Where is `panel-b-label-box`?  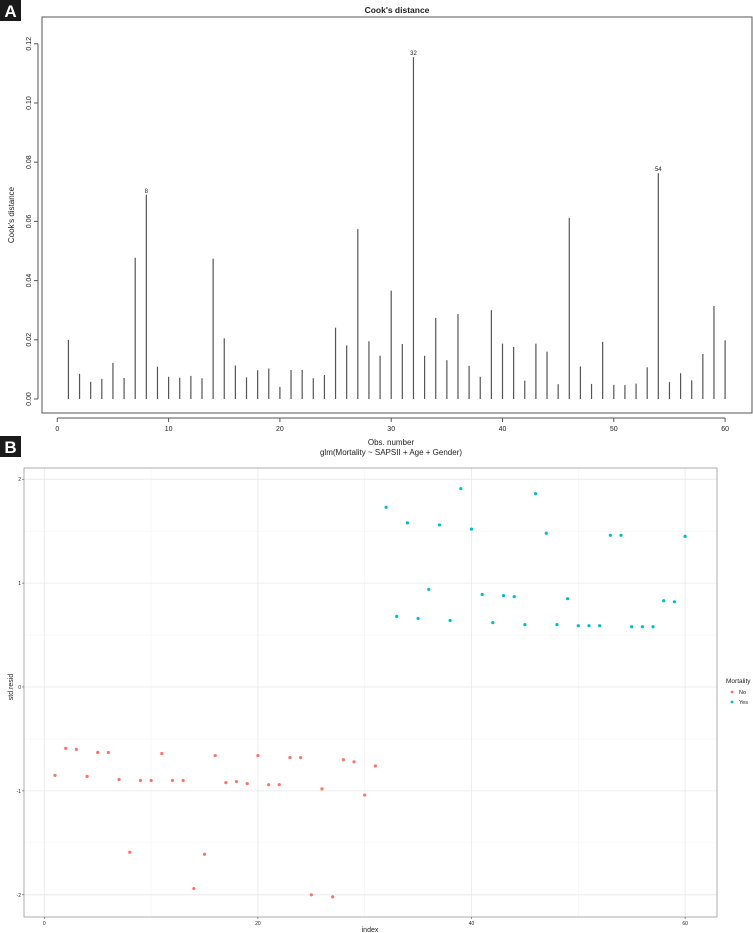
panel-b-label-box is located at coordinates (10, 446).